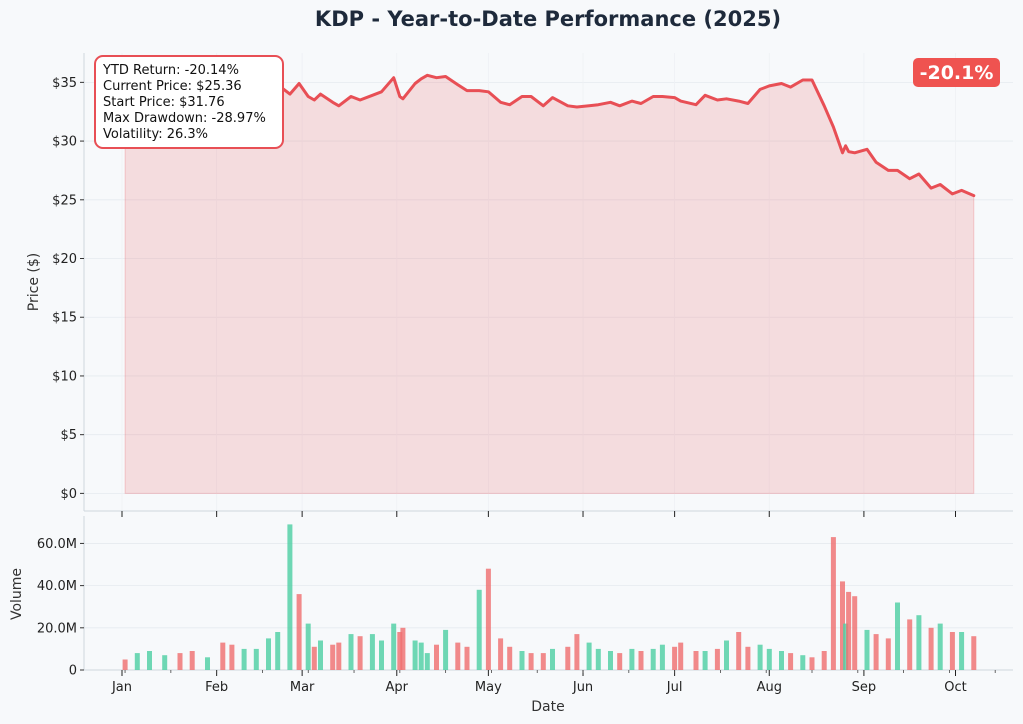  What do you see at coordinates (488, 687) in the screenshot?
I see `x-tick-label: May` at bounding box center [488, 687].